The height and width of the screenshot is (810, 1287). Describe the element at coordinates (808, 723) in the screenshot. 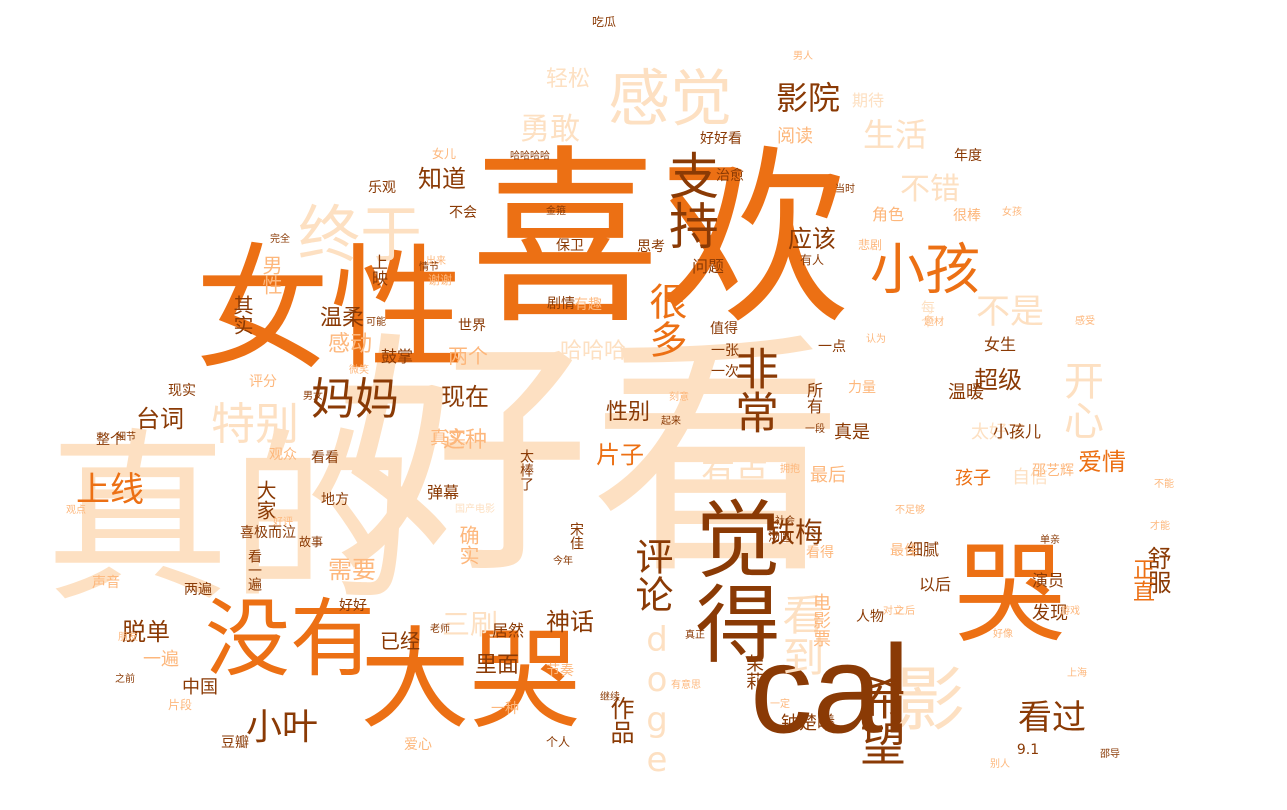

I see `word-70: 钟楚曦` at that location.